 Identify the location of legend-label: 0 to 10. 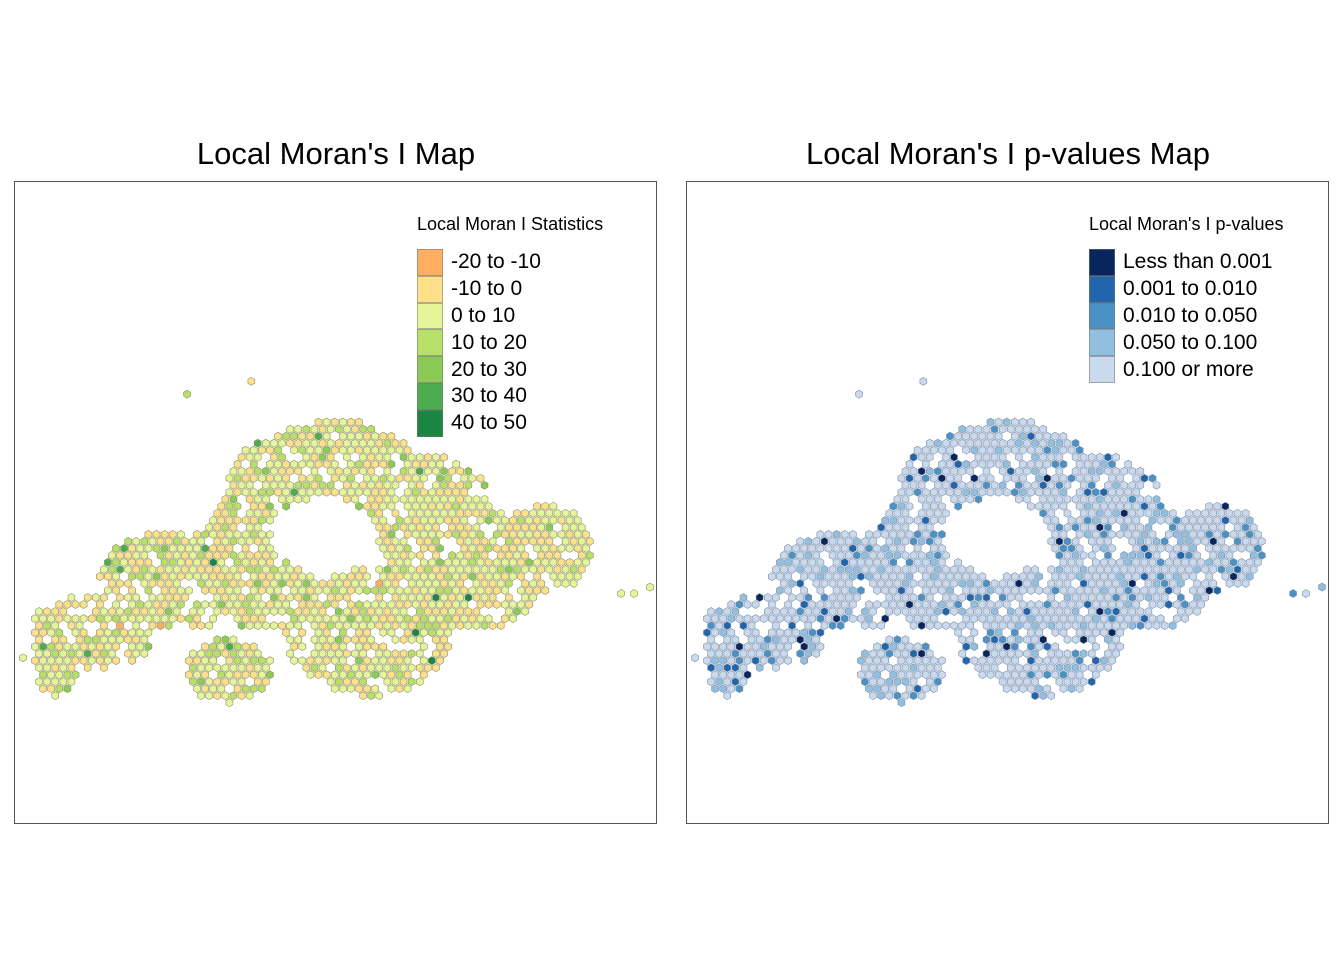
(483, 315).